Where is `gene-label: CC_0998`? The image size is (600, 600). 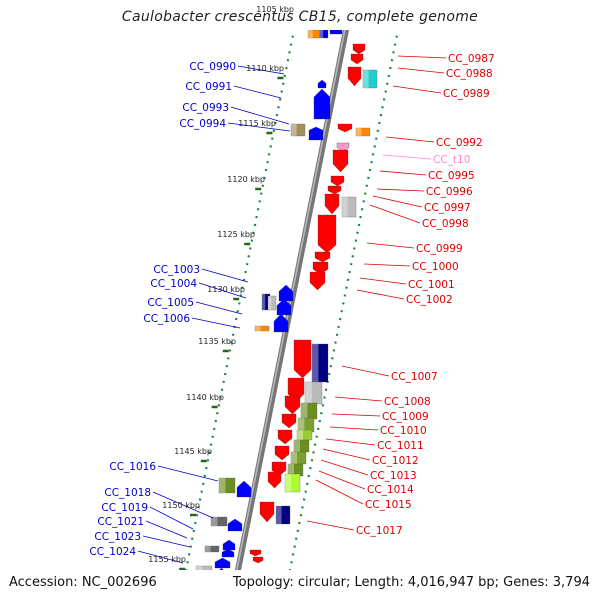 gene-label: CC_0998 is located at coordinates (445, 224).